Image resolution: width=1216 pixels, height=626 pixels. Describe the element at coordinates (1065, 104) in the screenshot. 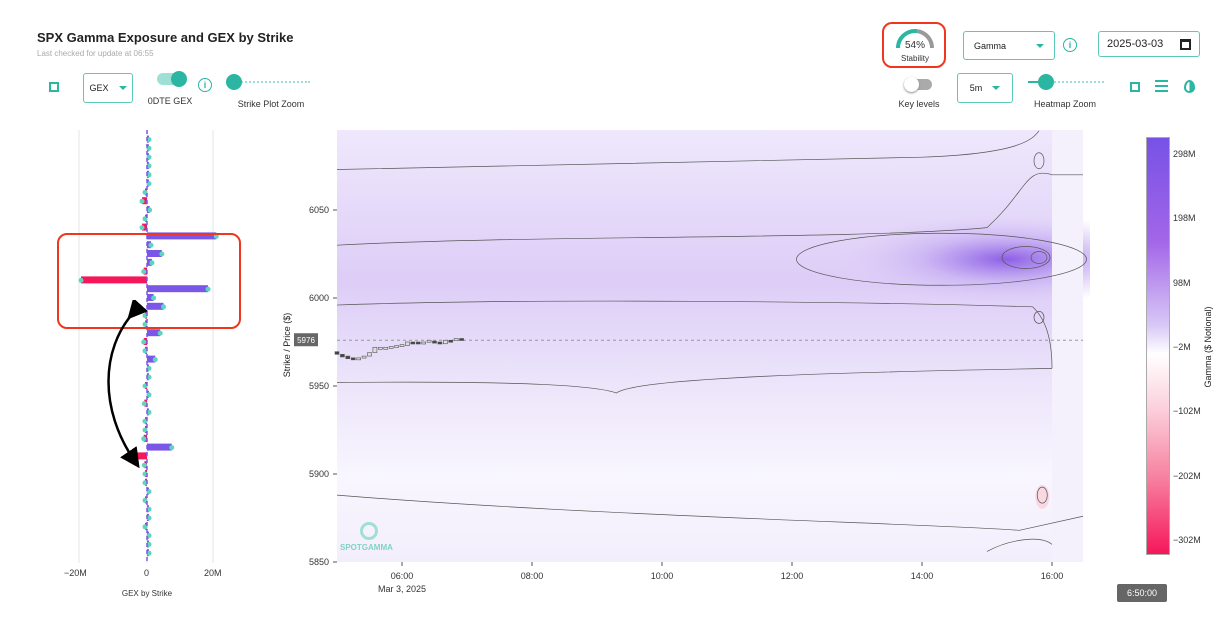

I see `heatmap-zoom-label: Heatmap Zoom` at that location.